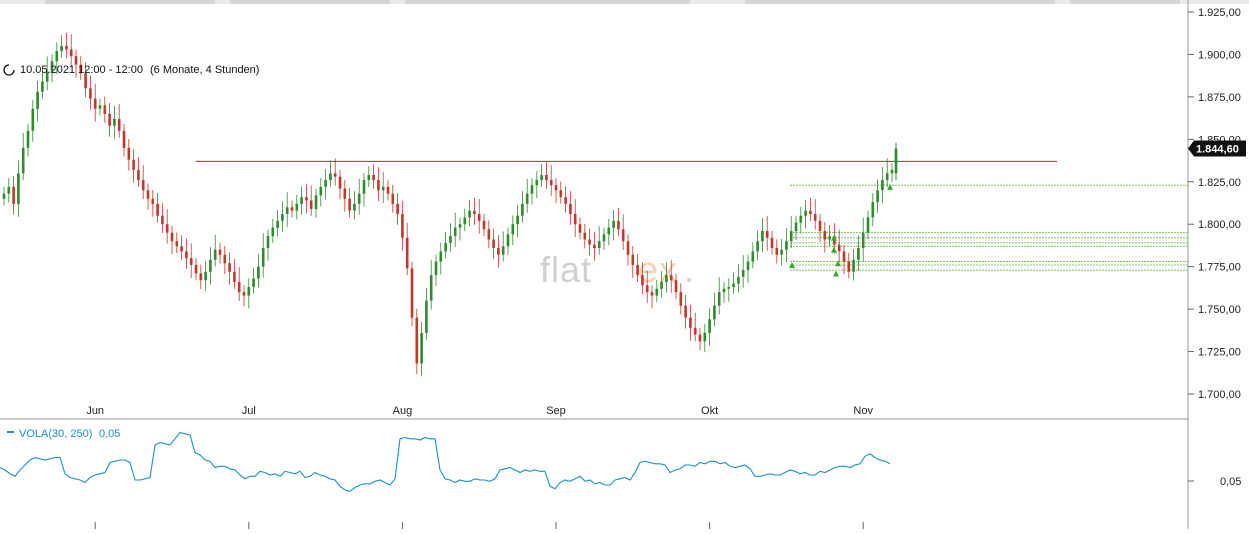  I want to click on markers-layer, so click(841, 230).